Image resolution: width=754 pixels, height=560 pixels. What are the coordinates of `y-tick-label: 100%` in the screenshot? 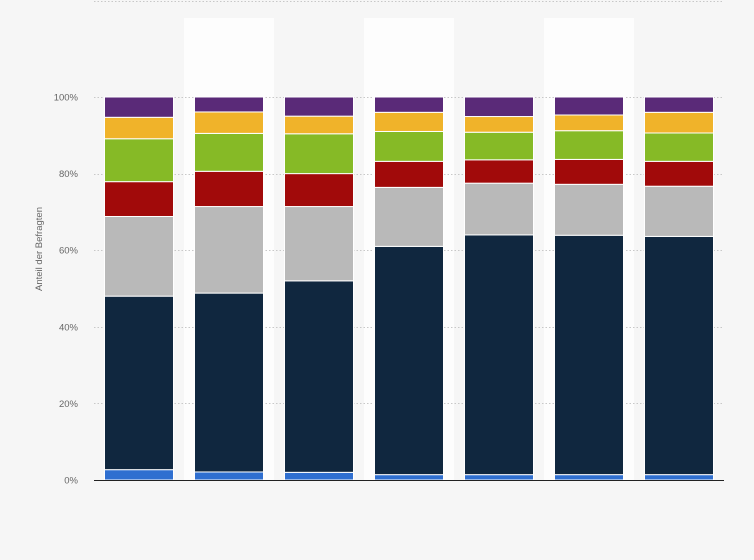 It's located at (66, 98).